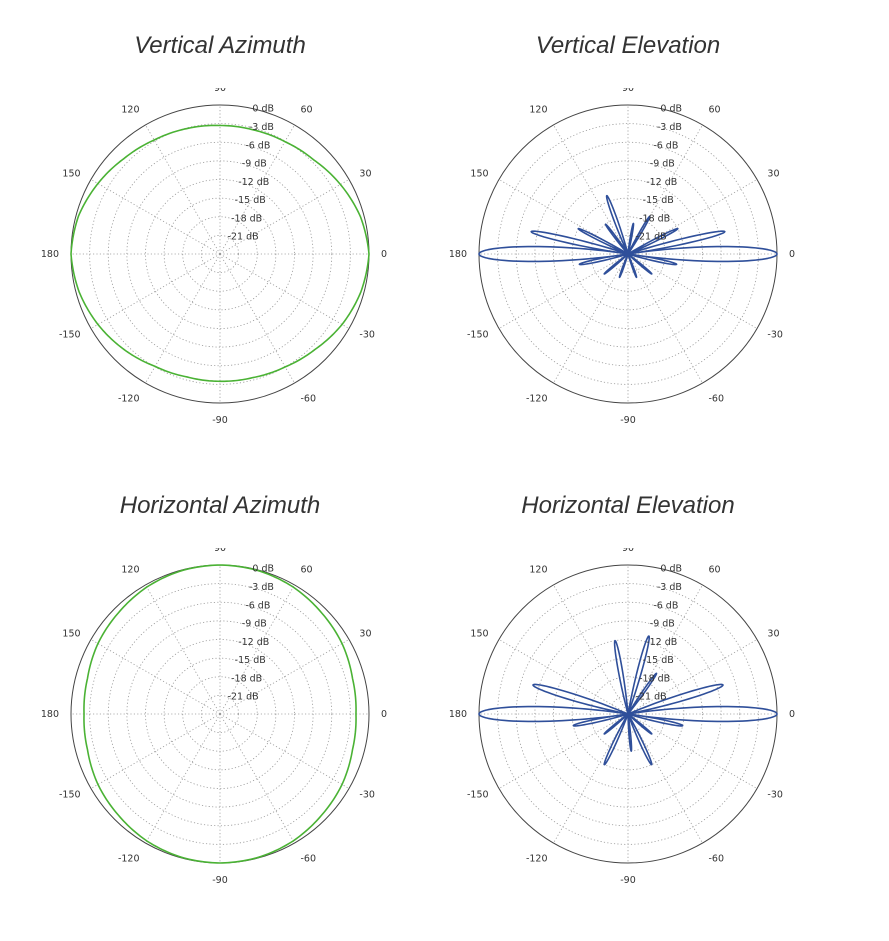  Describe the element at coordinates (220, 45) in the screenshot. I see `chart-title: Vertical Azimuth` at that location.